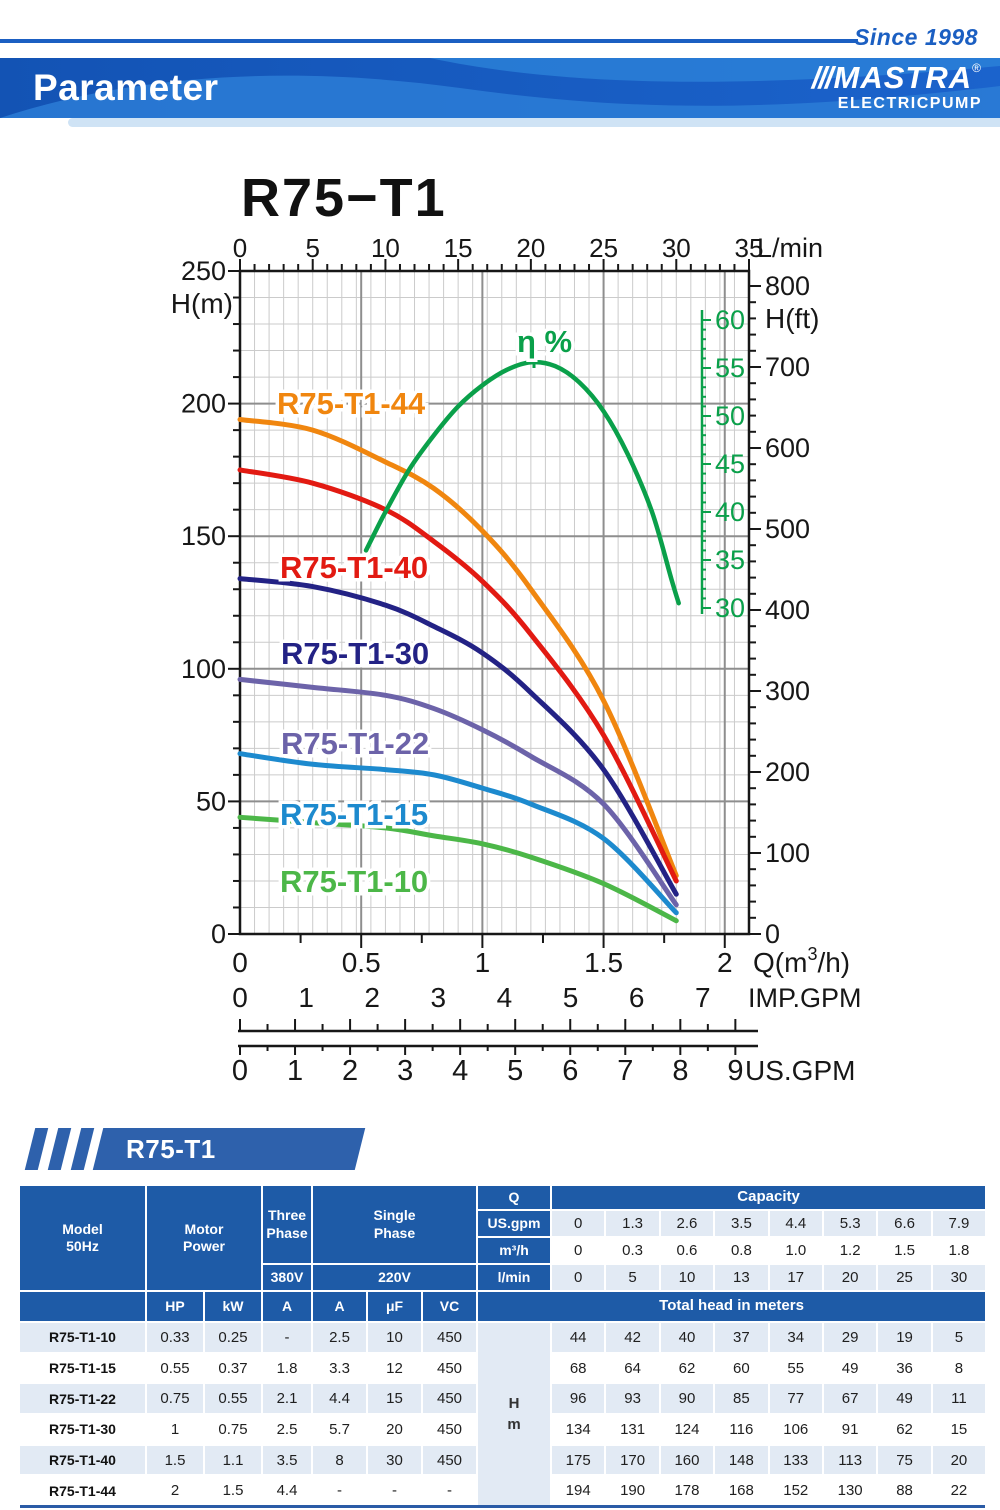 Image resolution: width=1000 pixels, height=1510 pixels. I want to click on axis-label-imp: IMP.GPM, so click(805, 998).